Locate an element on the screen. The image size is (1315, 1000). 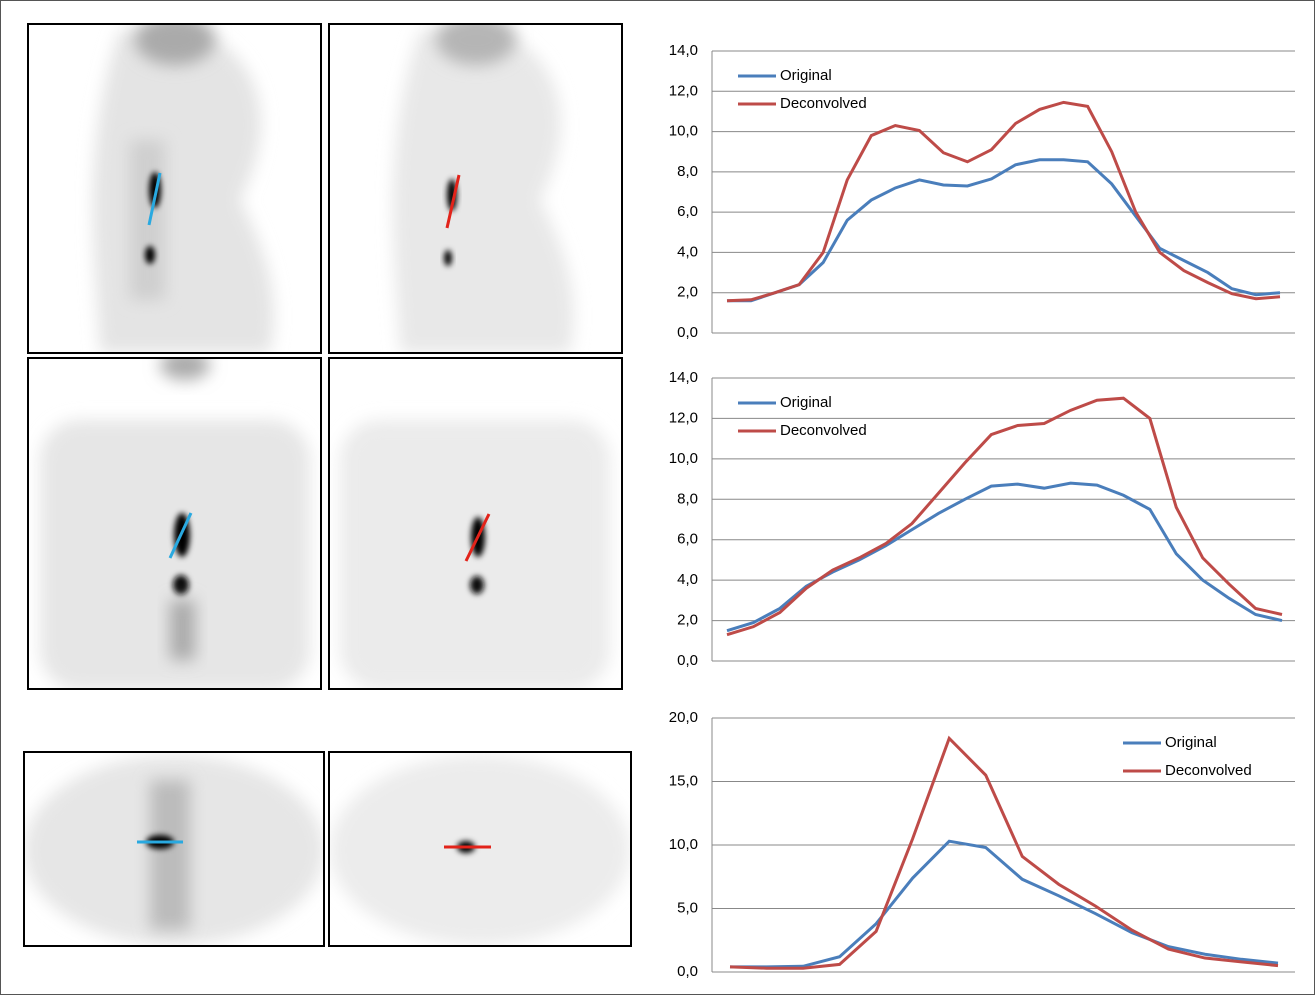
y-tick-label: 15,0 is located at coordinates (683, 780).